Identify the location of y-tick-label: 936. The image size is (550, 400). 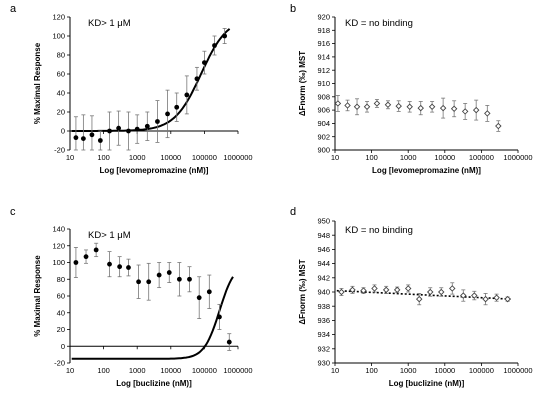
(323, 320).